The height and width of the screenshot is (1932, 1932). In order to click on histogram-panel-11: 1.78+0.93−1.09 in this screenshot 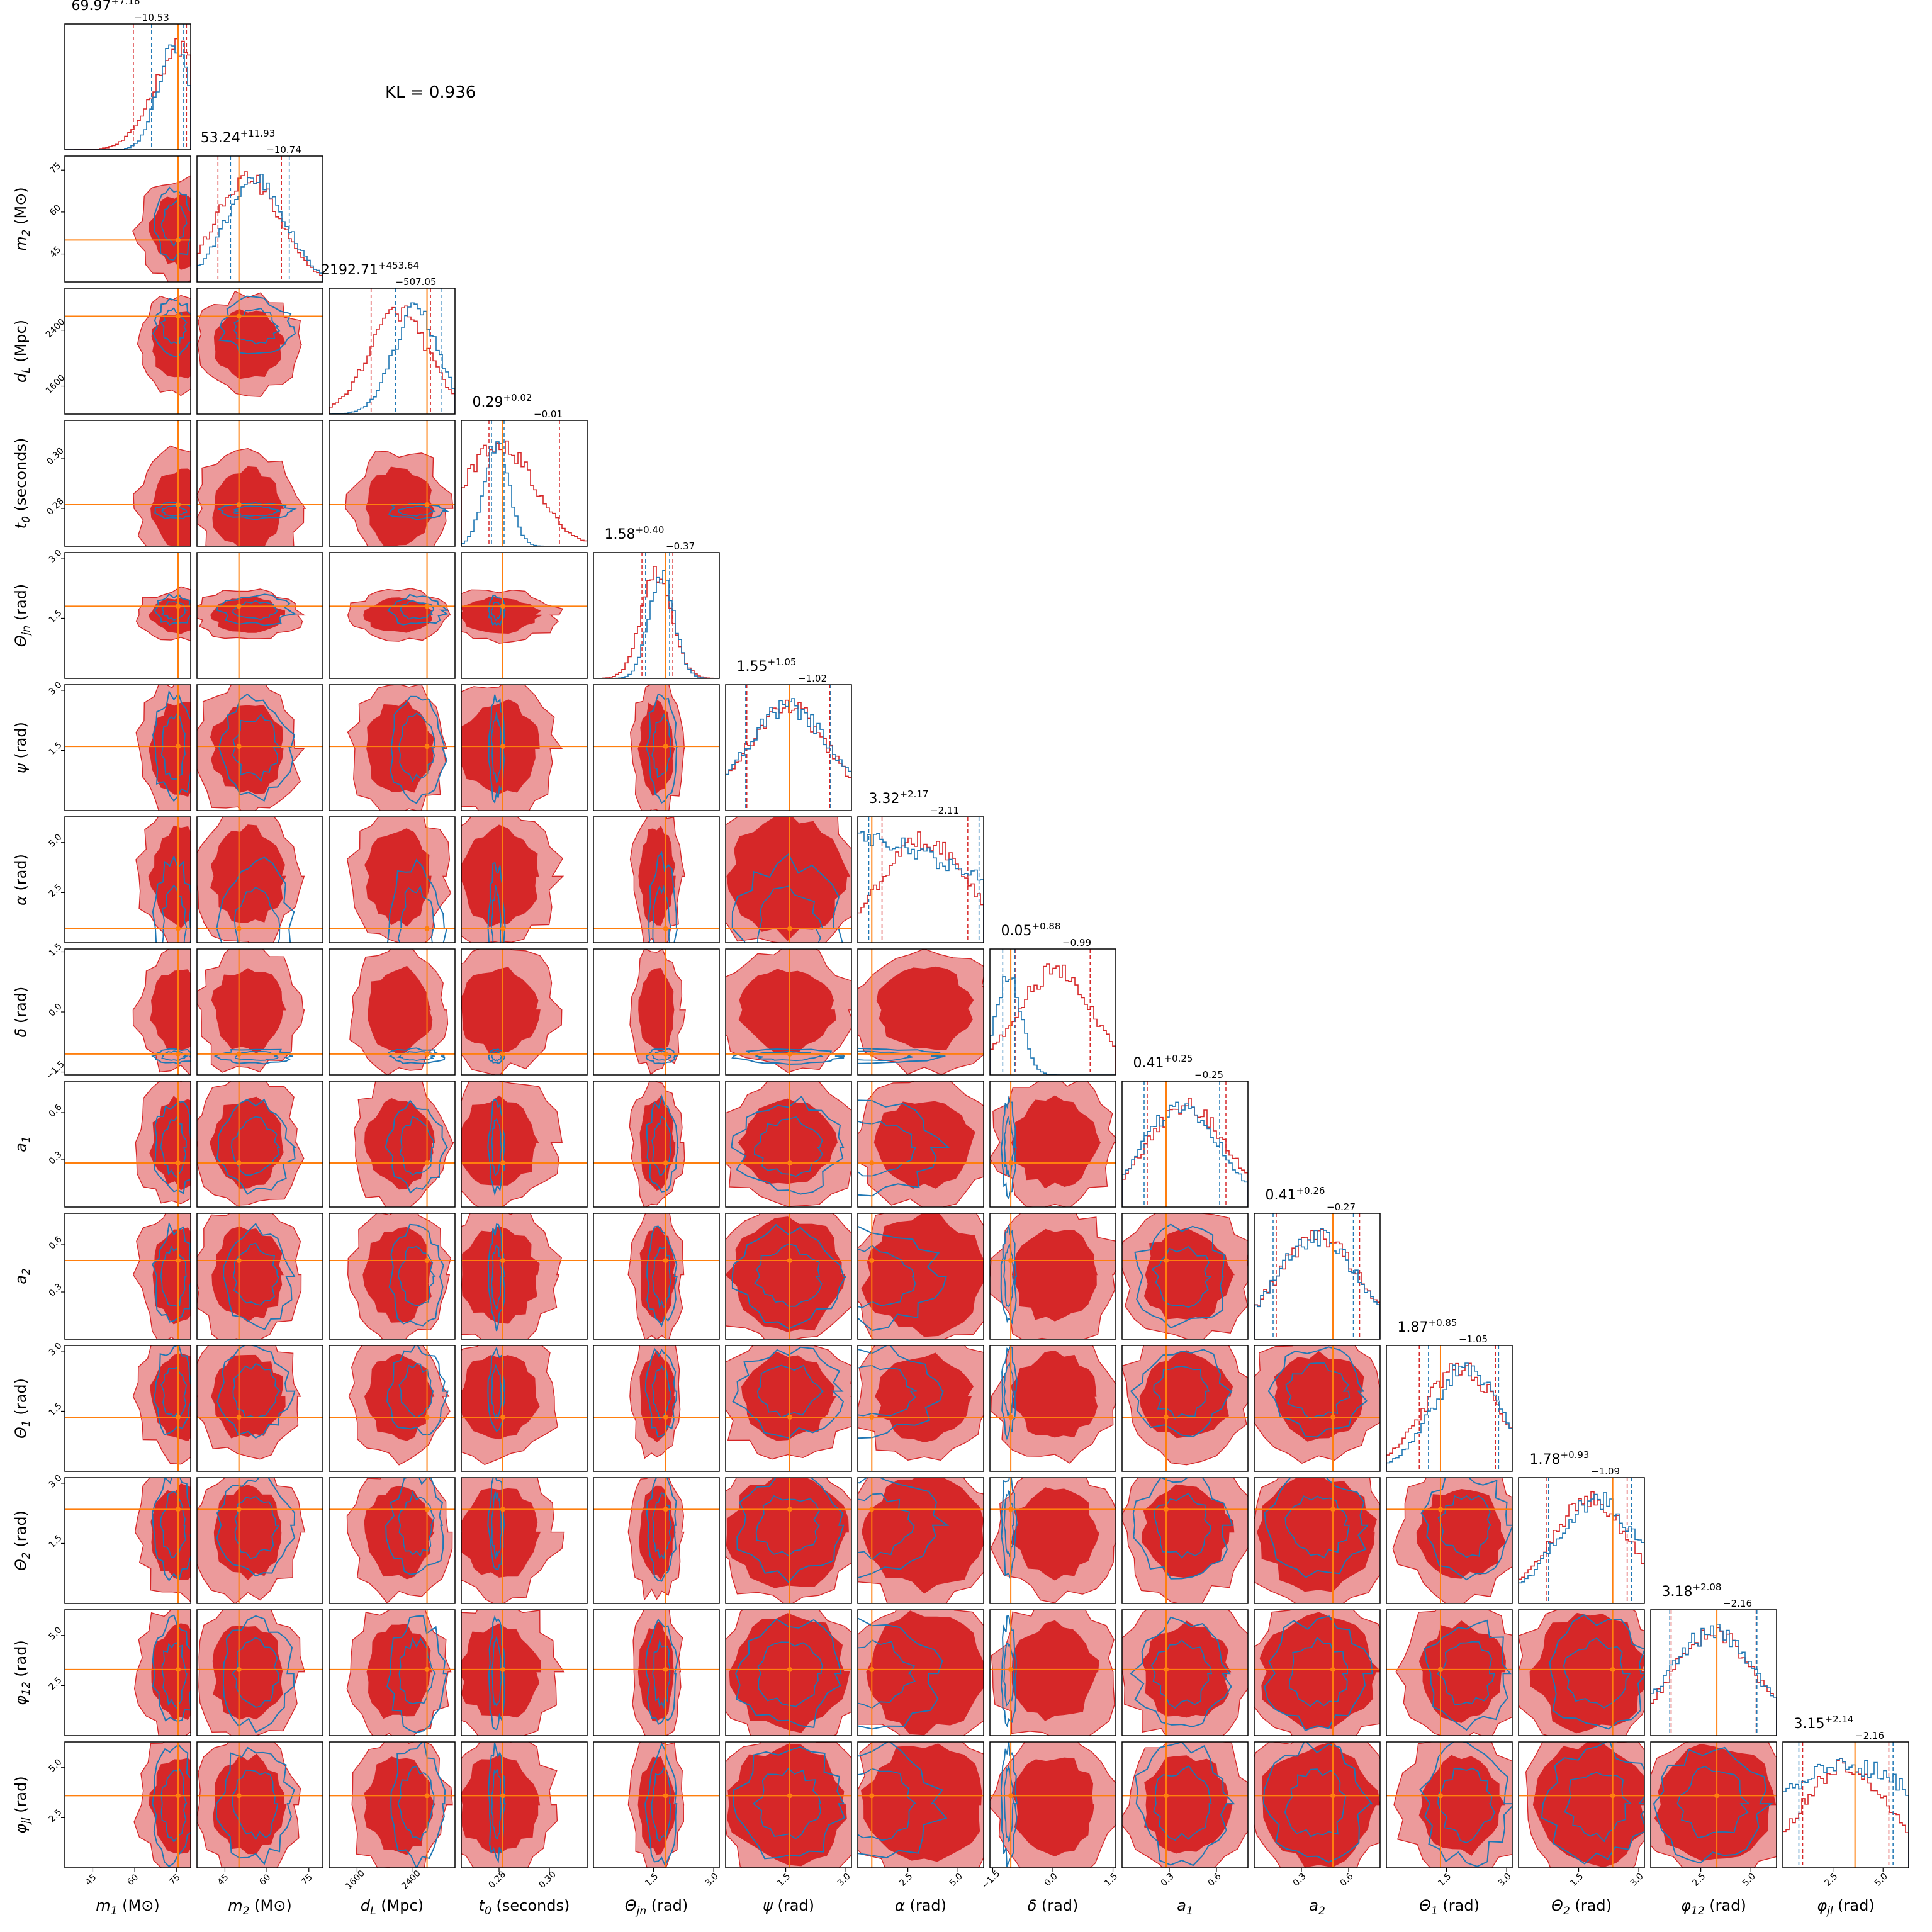, I will do `click(1581, 1526)`.